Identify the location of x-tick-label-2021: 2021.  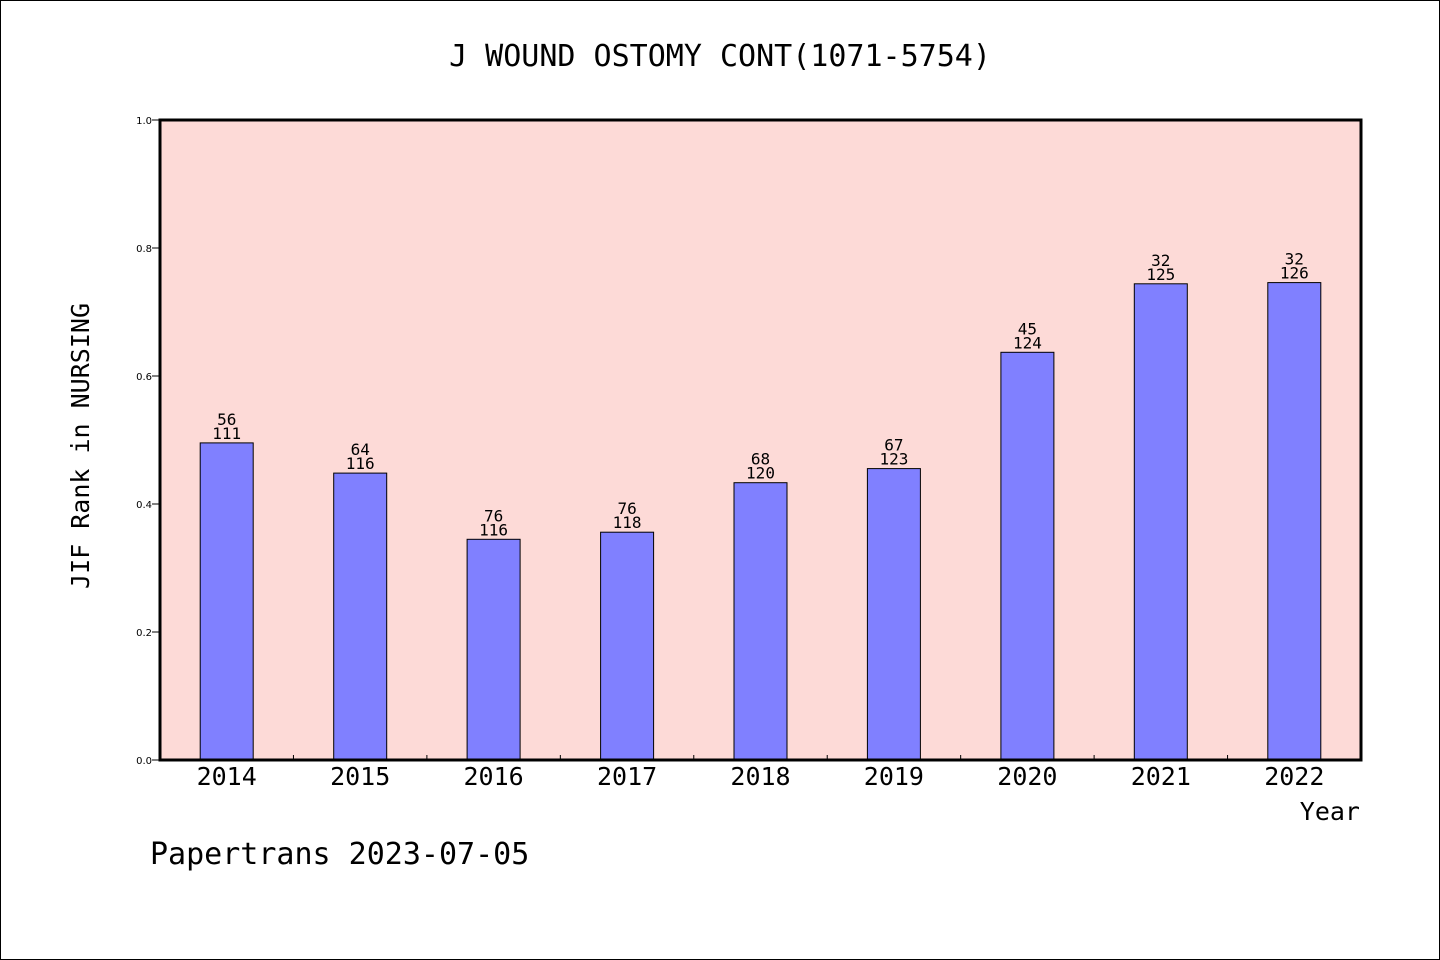
(1161, 776).